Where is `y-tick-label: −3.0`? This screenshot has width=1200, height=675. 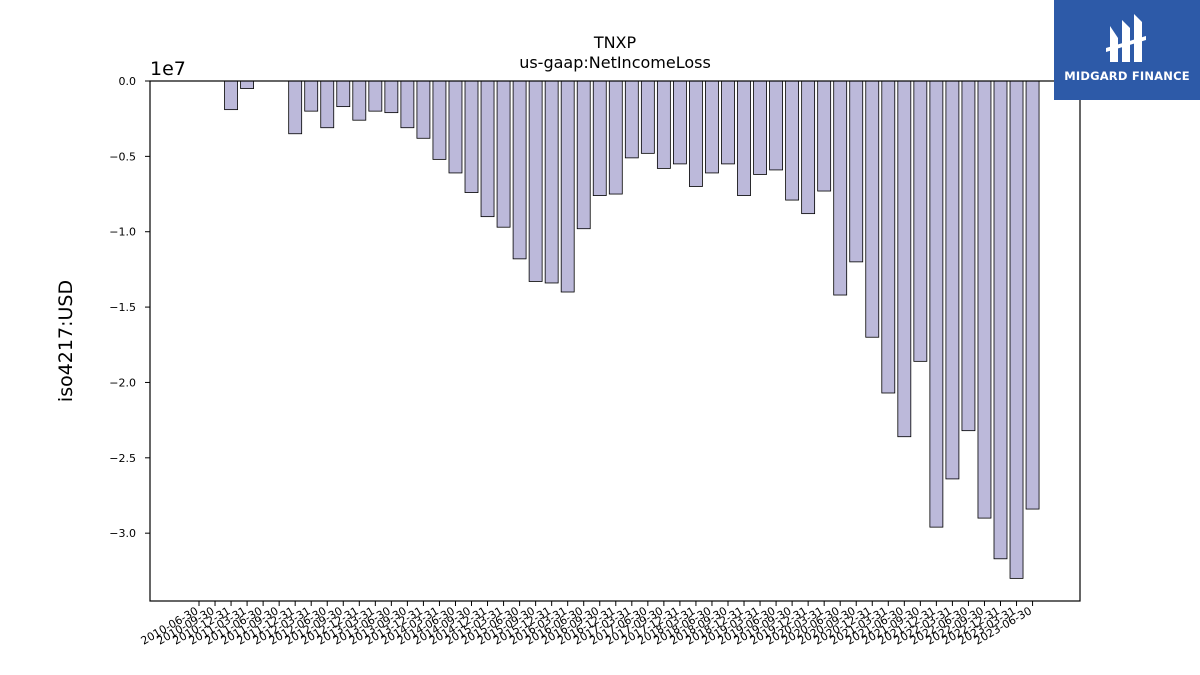 y-tick-label: −3.0 is located at coordinates (122, 533).